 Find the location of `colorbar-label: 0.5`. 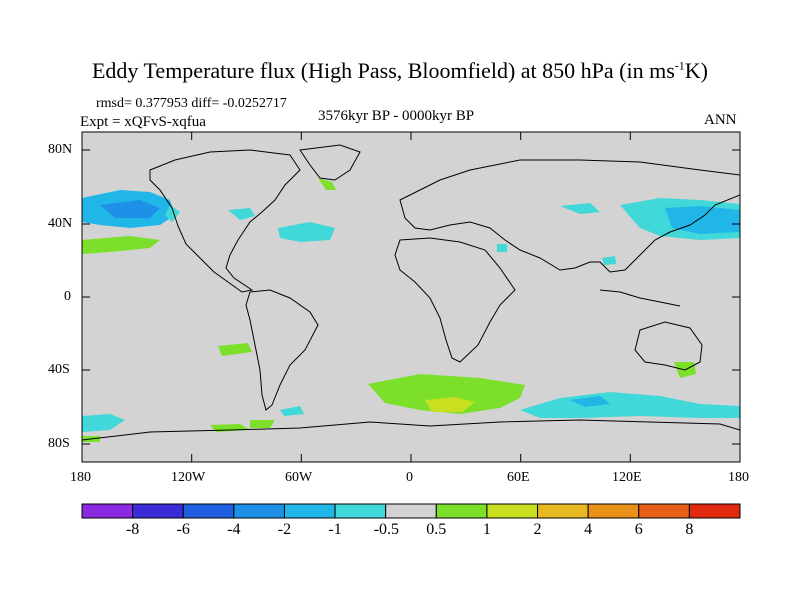

colorbar-label: 0.5 is located at coordinates (436, 529).